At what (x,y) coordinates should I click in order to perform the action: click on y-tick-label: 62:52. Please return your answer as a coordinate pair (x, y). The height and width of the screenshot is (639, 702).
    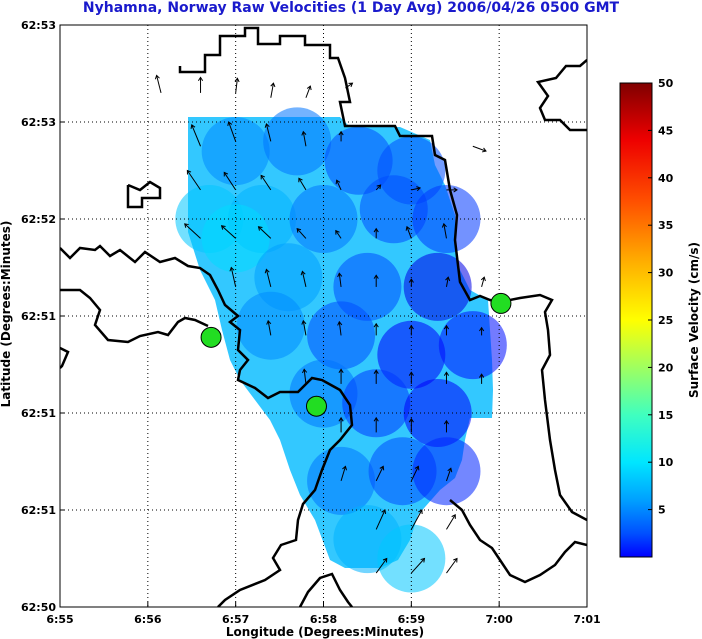
    Looking at the image, I should click on (38, 219).